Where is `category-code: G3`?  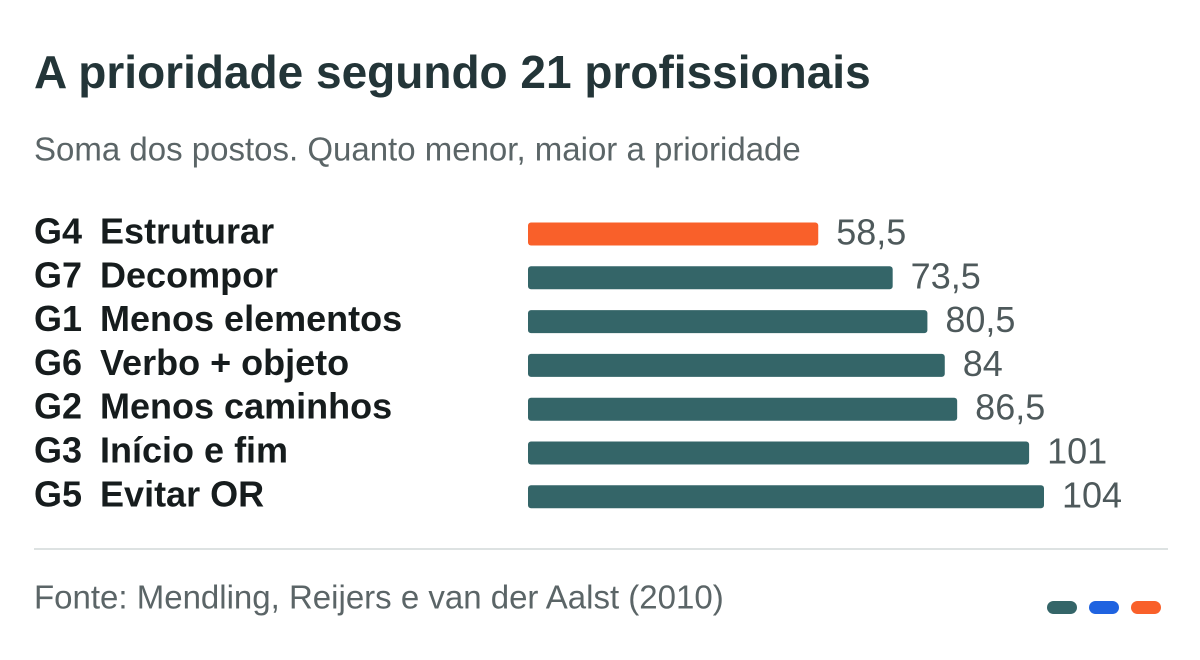 category-code: G3 is located at coordinates (58, 450).